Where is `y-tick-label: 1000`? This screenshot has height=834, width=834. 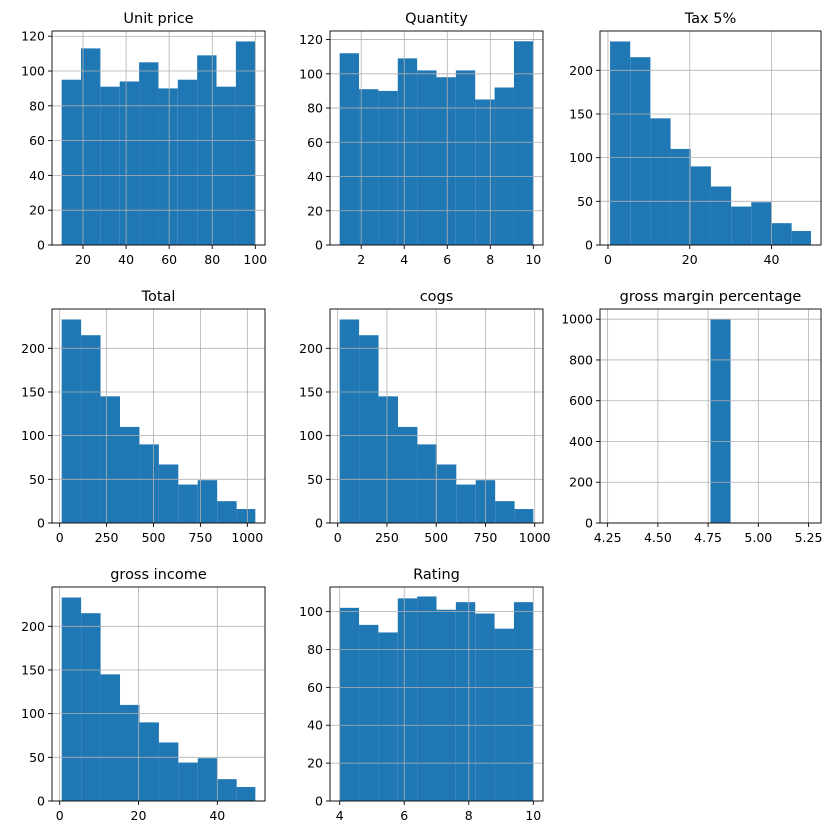
y-tick-label: 1000 is located at coordinates (577, 319).